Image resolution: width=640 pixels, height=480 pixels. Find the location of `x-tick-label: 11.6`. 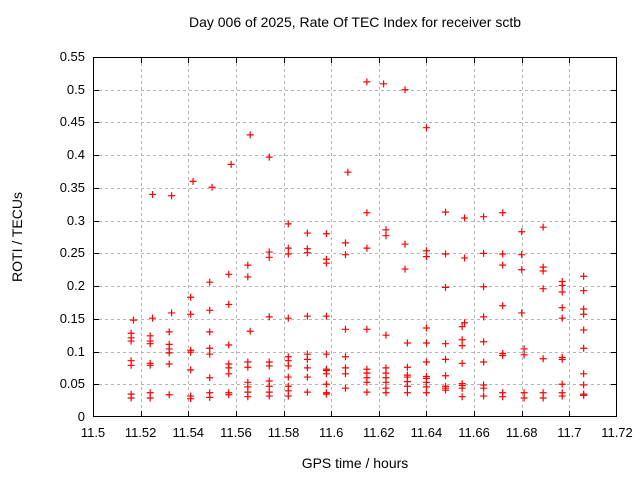

x-tick-label: 11.6 is located at coordinates (331, 432).